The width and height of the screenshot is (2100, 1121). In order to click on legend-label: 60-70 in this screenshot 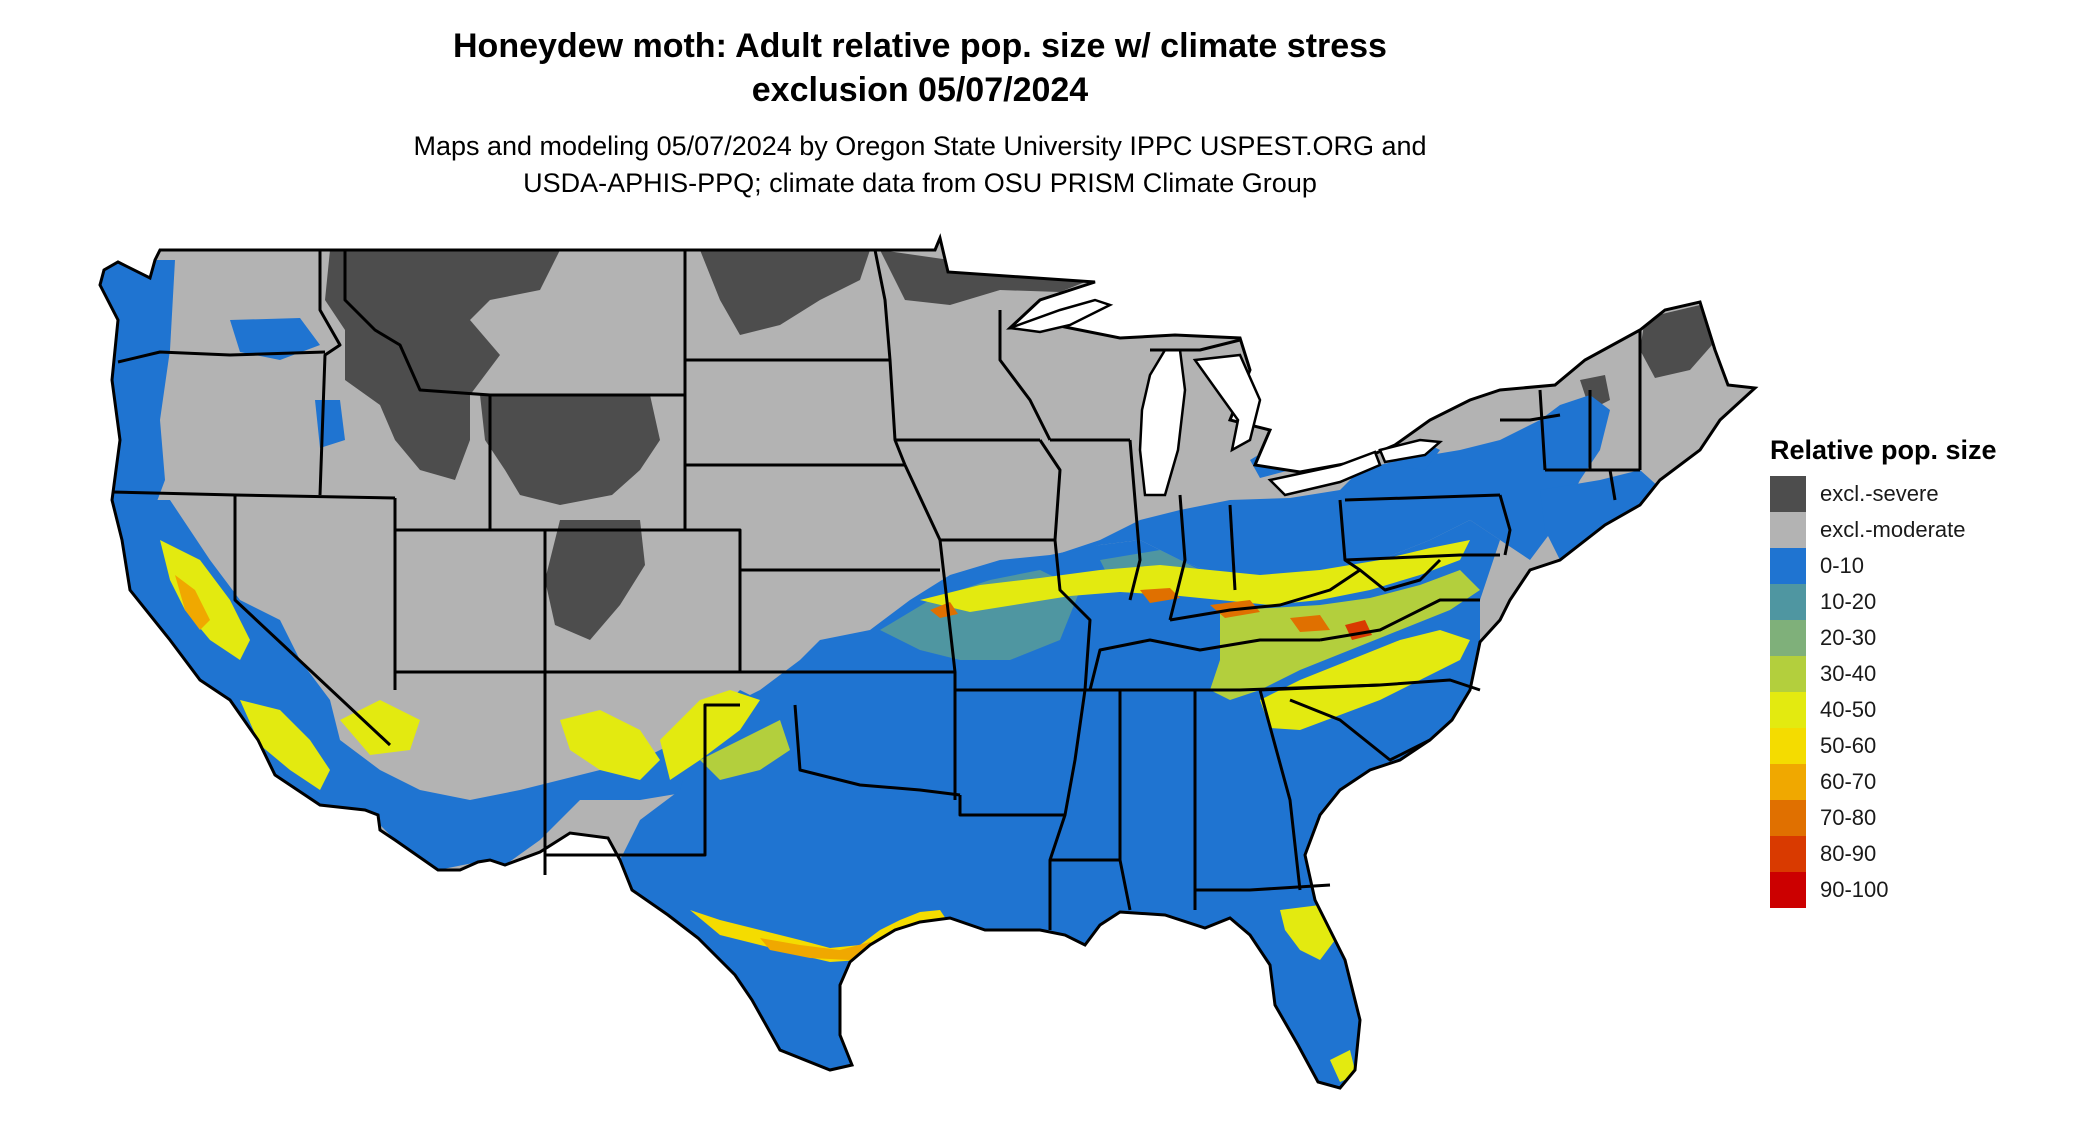, I will do `click(1848, 781)`.